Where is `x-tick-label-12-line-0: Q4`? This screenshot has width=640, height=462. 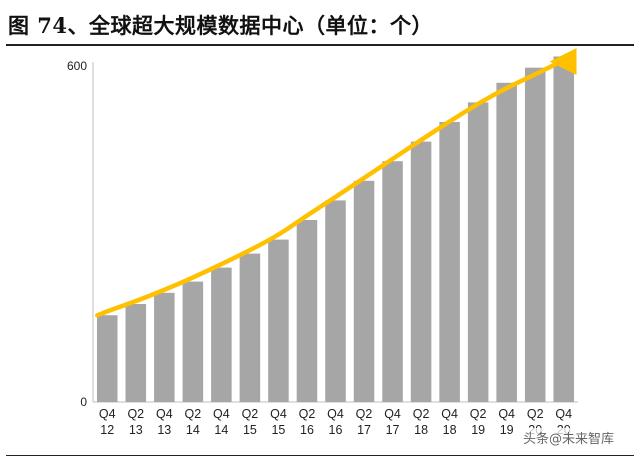 x-tick-label-12-line-0: Q4 is located at coordinates (449, 414).